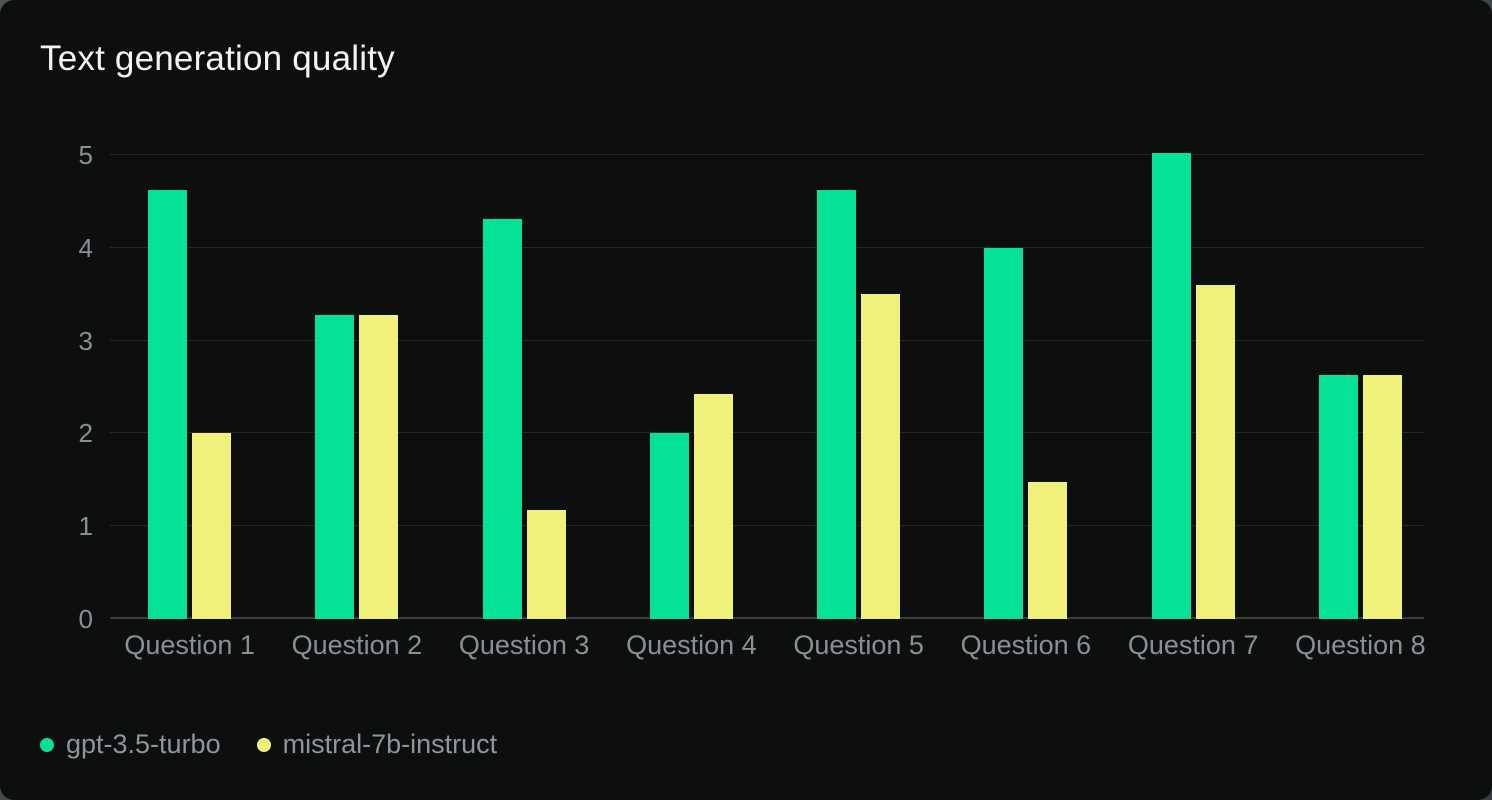 Image resolution: width=1492 pixels, height=800 pixels. I want to click on legend-item-mistral-7b-instruct: mistral-7b-instruct, so click(377, 744).